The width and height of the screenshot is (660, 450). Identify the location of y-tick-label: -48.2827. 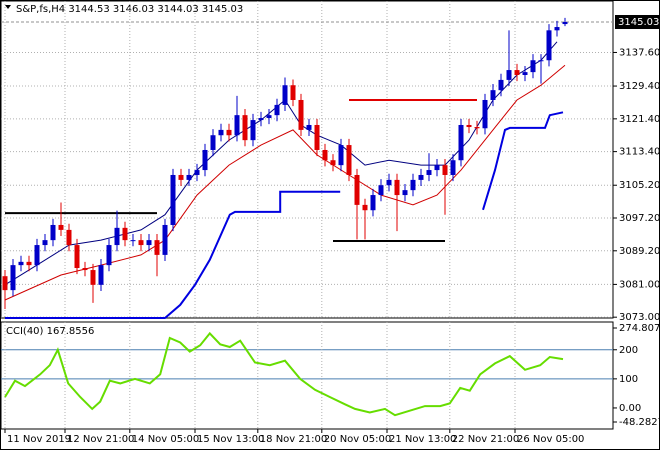
(639, 422).